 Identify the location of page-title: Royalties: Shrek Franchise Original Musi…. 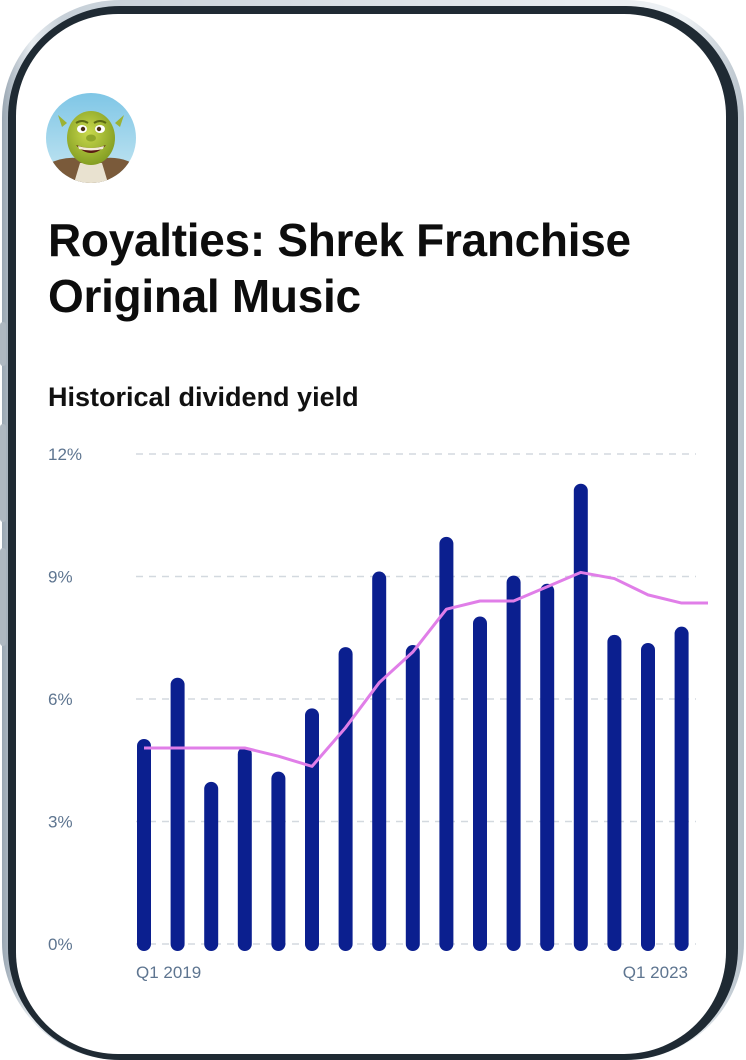
(339, 268).